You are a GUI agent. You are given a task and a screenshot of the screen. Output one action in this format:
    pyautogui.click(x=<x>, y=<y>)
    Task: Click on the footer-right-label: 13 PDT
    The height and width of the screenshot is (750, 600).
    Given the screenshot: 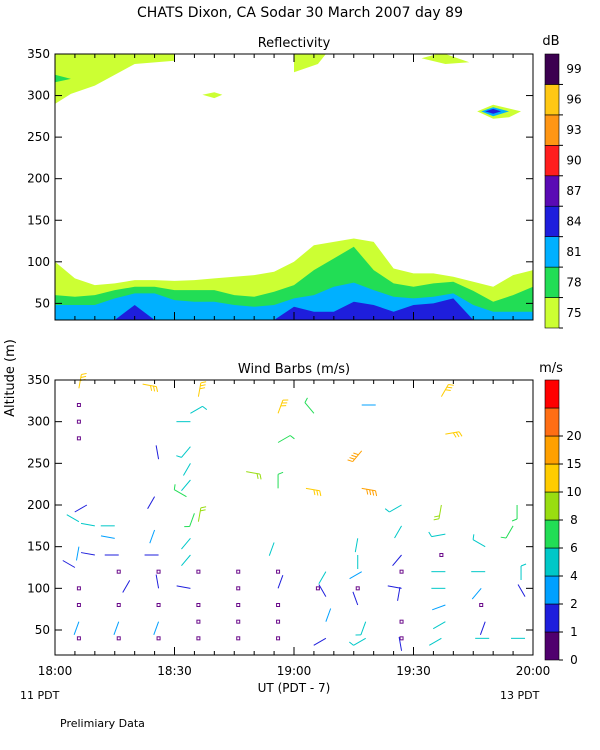 What is the action you would take?
    pyautogui.click(x=520, y=695)
    